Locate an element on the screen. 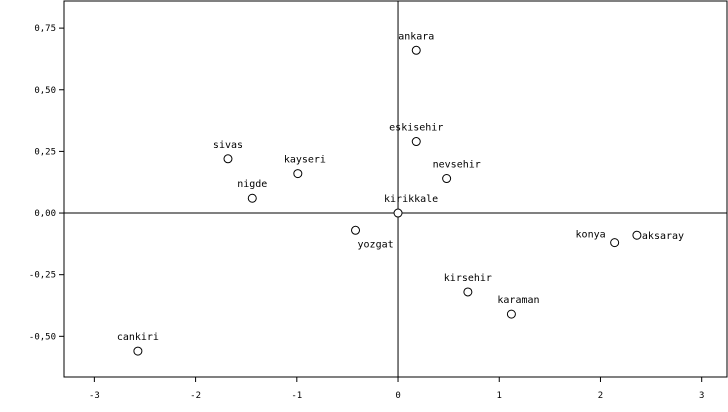 Image resolution: width=728 pixels, height=412 pixels. point-label-sivas: sivas is located at coordinates (228, 145).